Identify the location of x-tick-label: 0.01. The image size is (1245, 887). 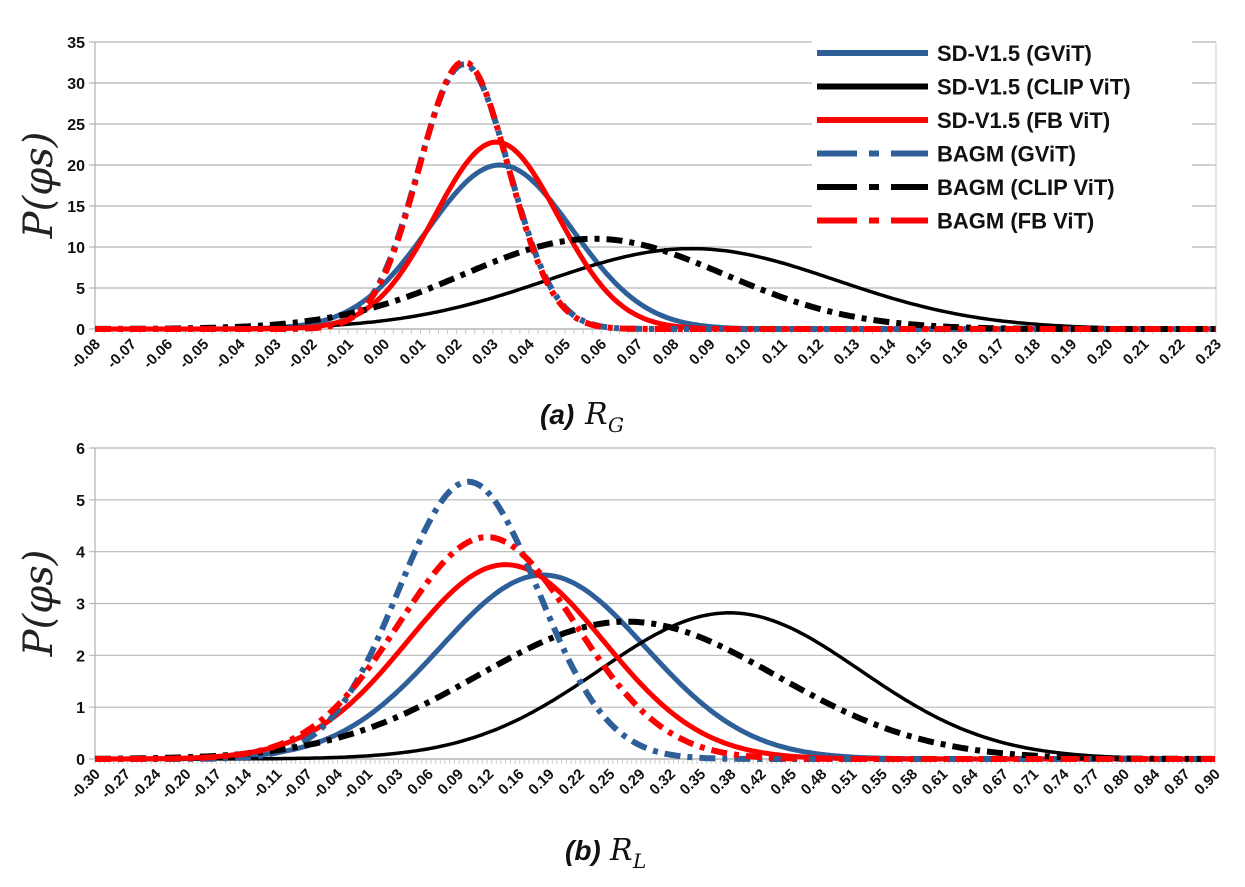
(413, 352).